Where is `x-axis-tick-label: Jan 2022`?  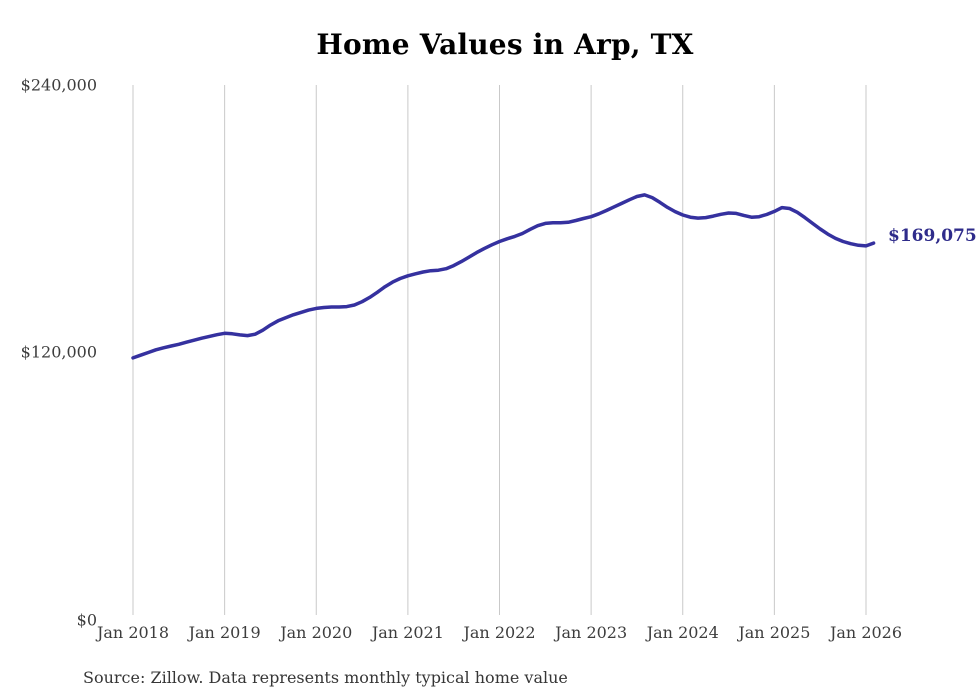 x-axis-tick-label: Jan 2022 is located at coordinates (499, 632).